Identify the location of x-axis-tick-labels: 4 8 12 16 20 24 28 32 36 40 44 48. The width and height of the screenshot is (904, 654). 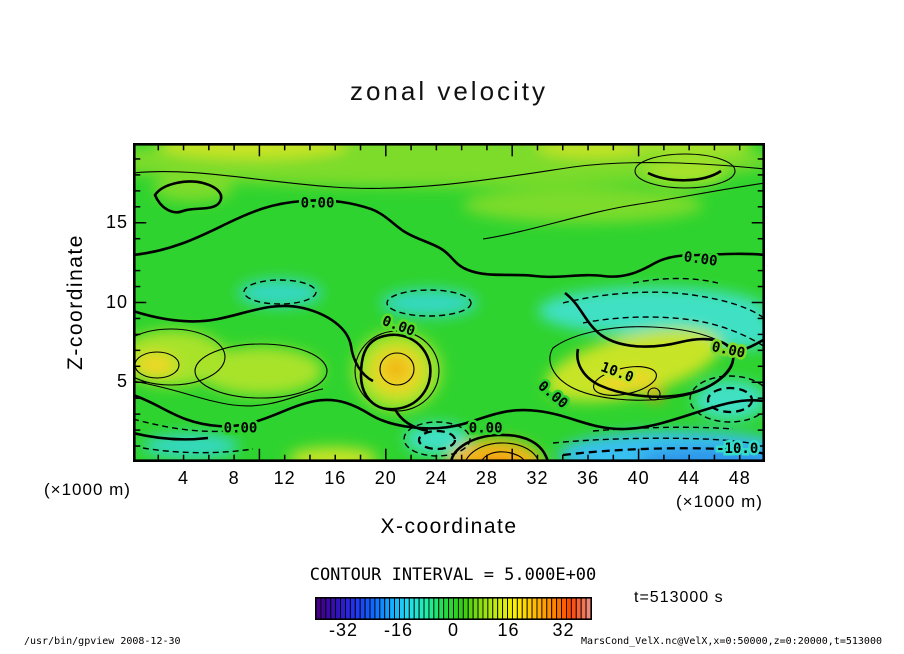
(449, 479).